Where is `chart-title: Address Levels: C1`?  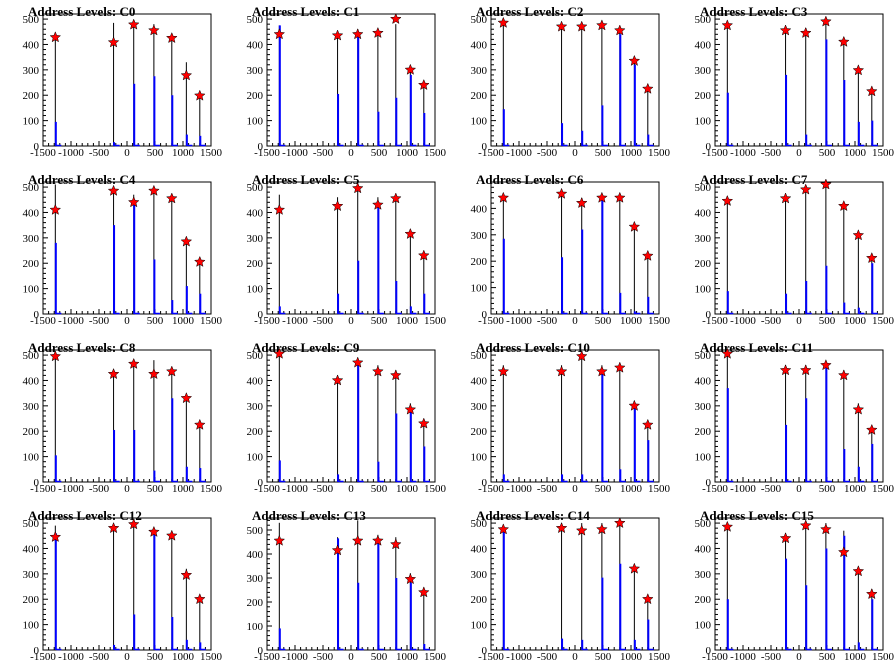
chart-title: Address Levels: C1 is located at coordinates (306, 11).